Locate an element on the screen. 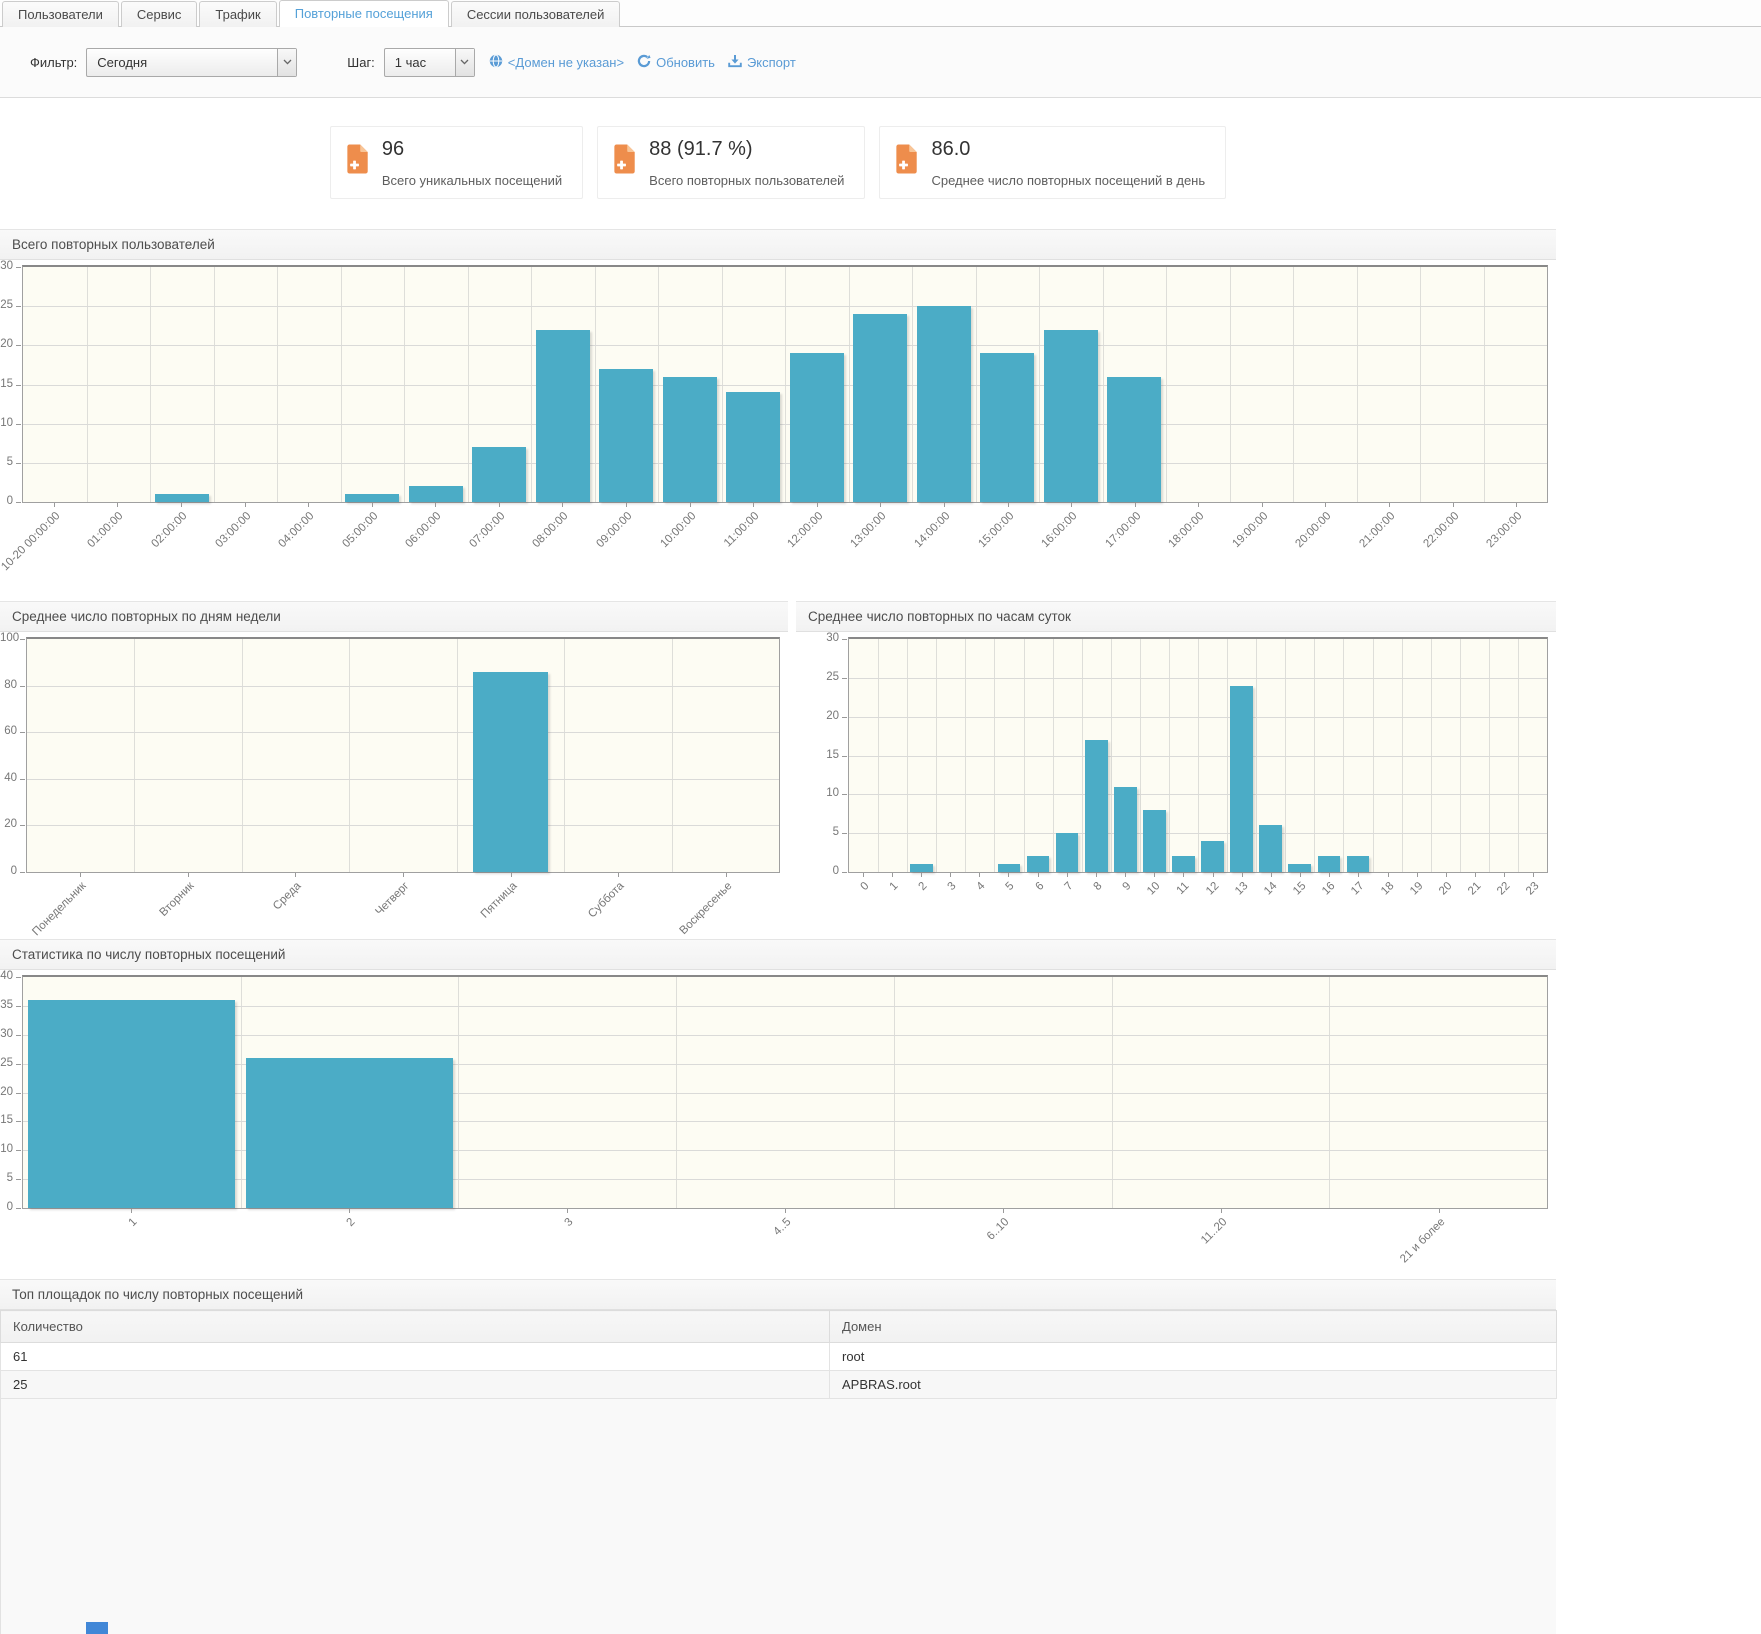 Image resolution: width=1761 pixels, height=1634 pixels. x-axis-label: 05:00:00 is located at coordinates (360, 530).